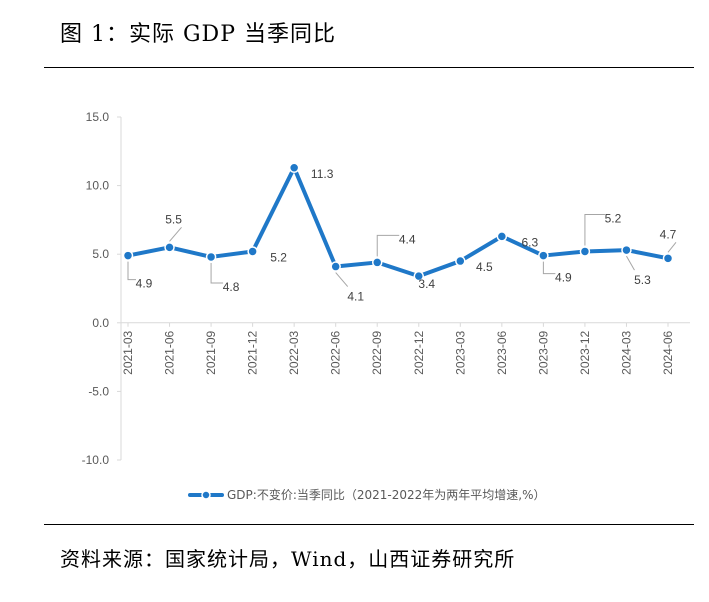  I want to click on series-line, so click(398, 222).